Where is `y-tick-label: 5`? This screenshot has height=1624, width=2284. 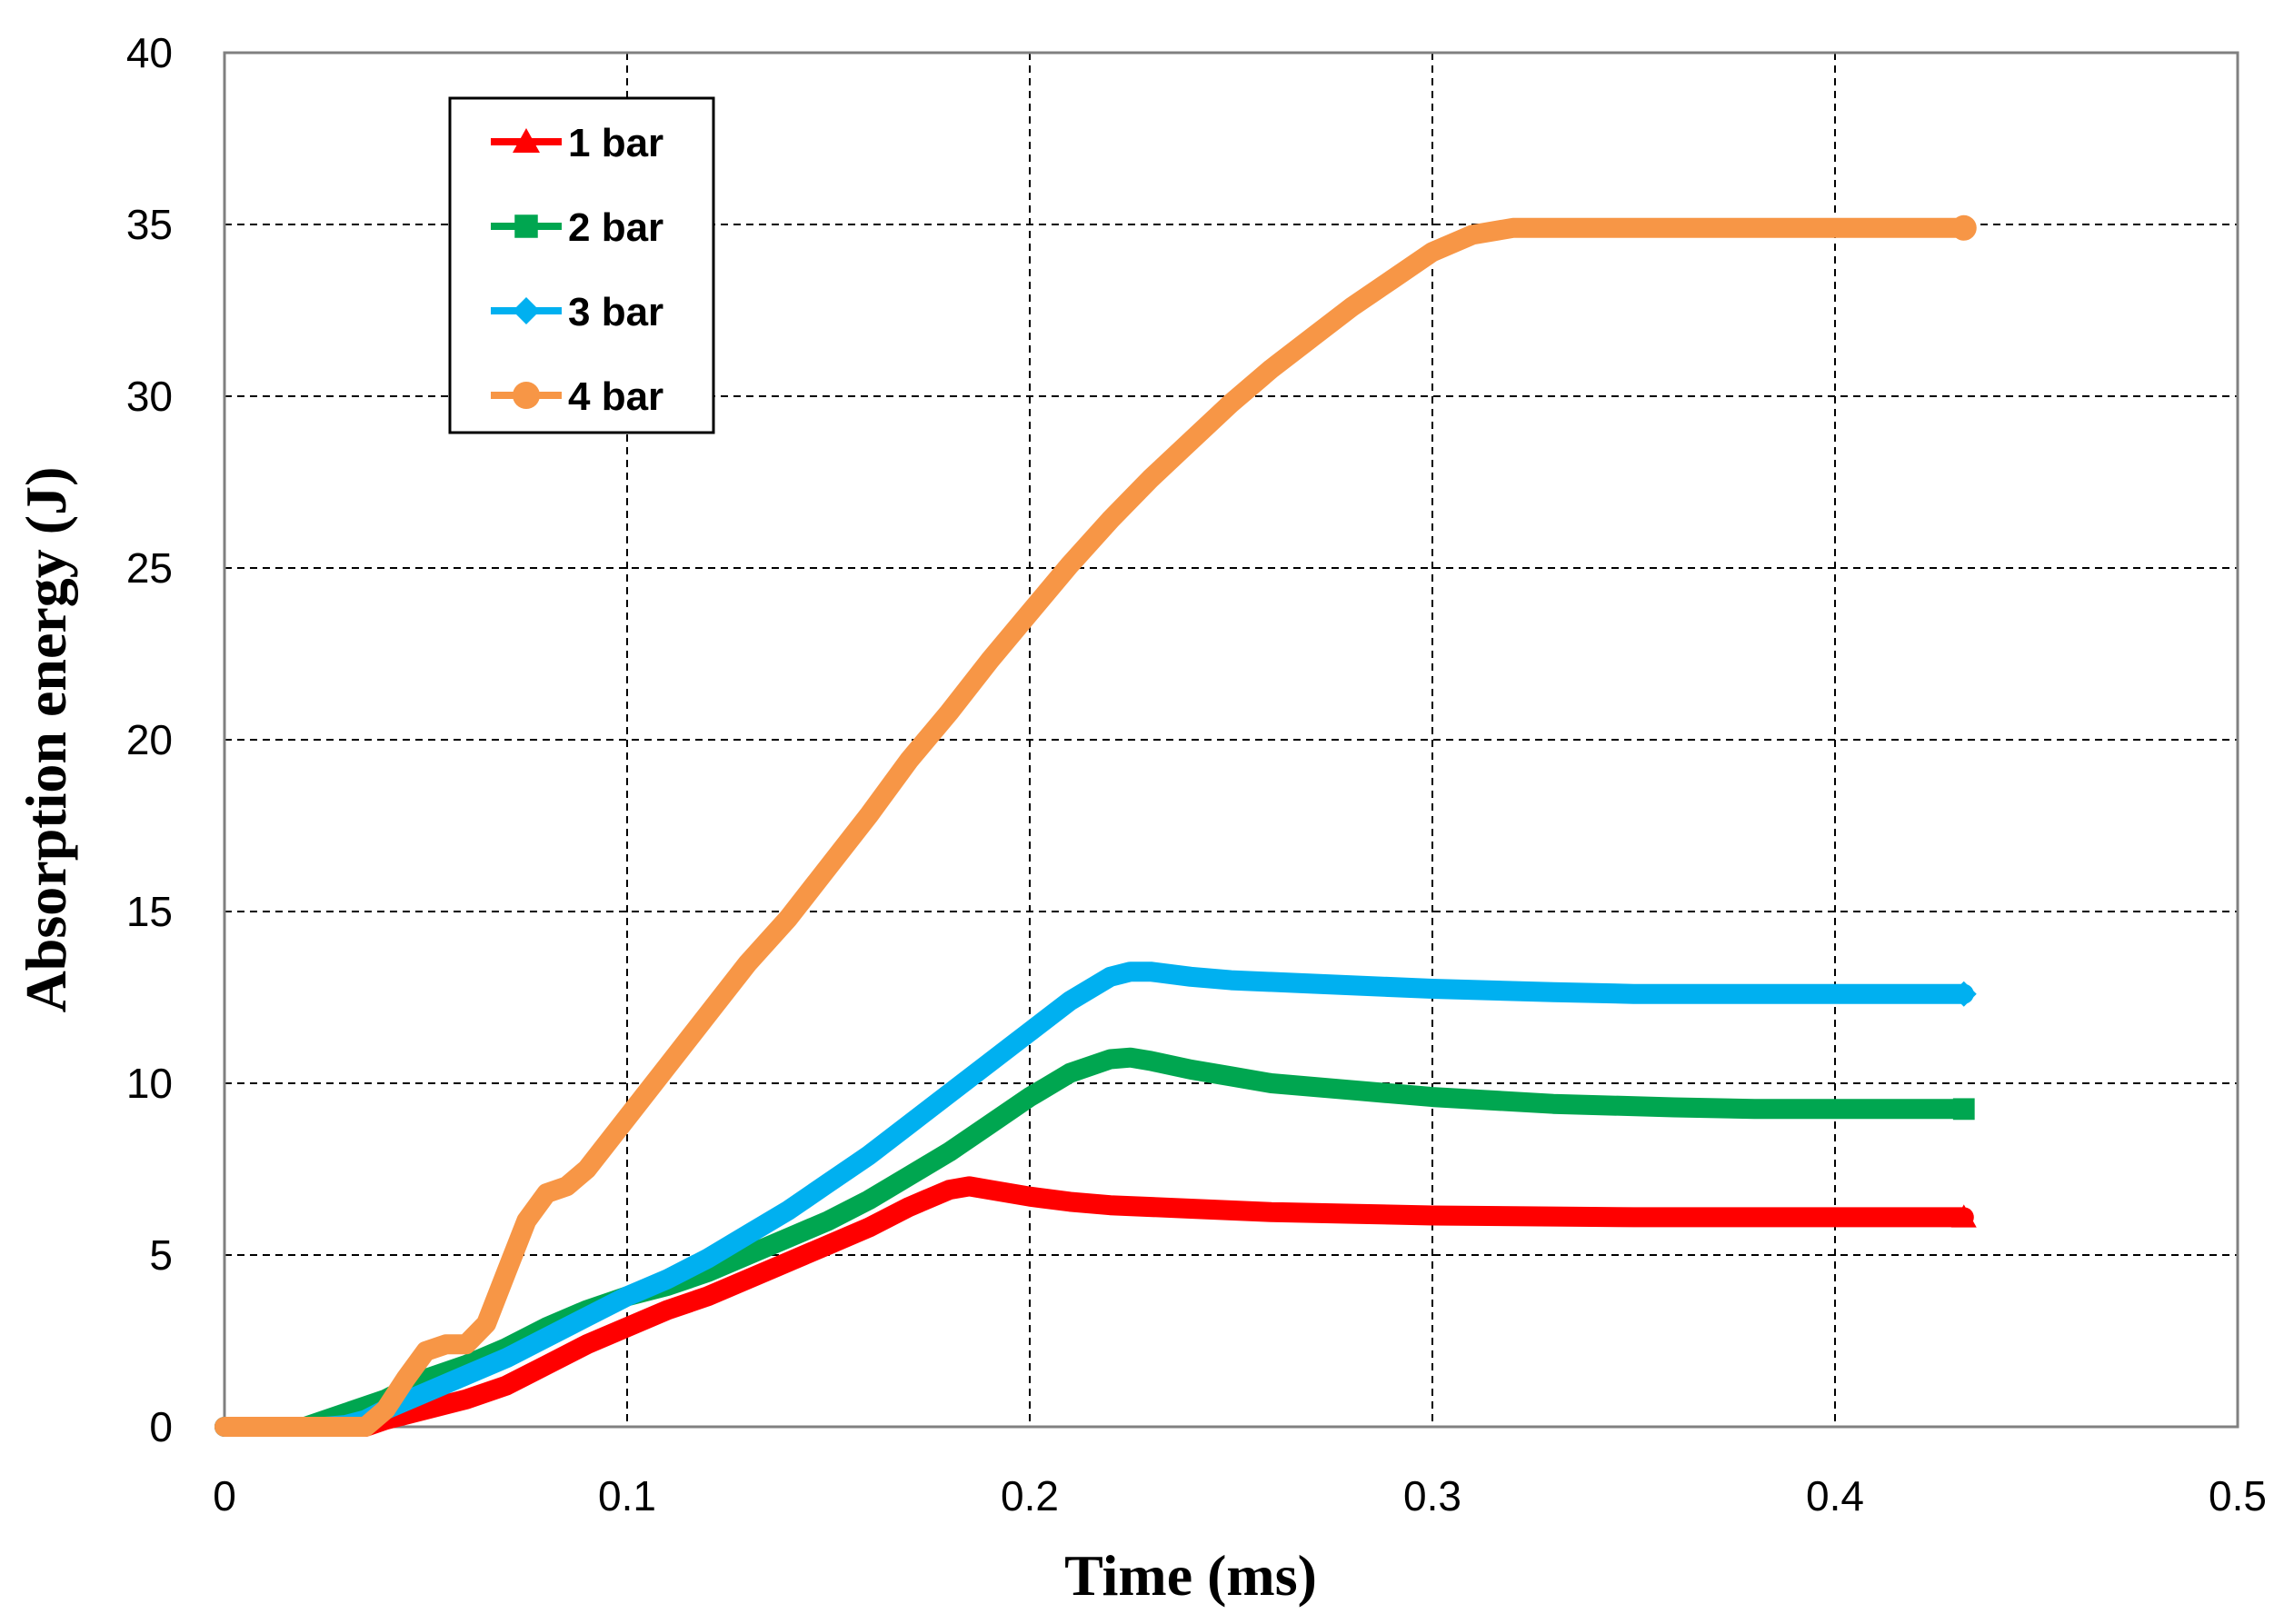 y-tick-label: 5 is located at coordinates (161, 1255).